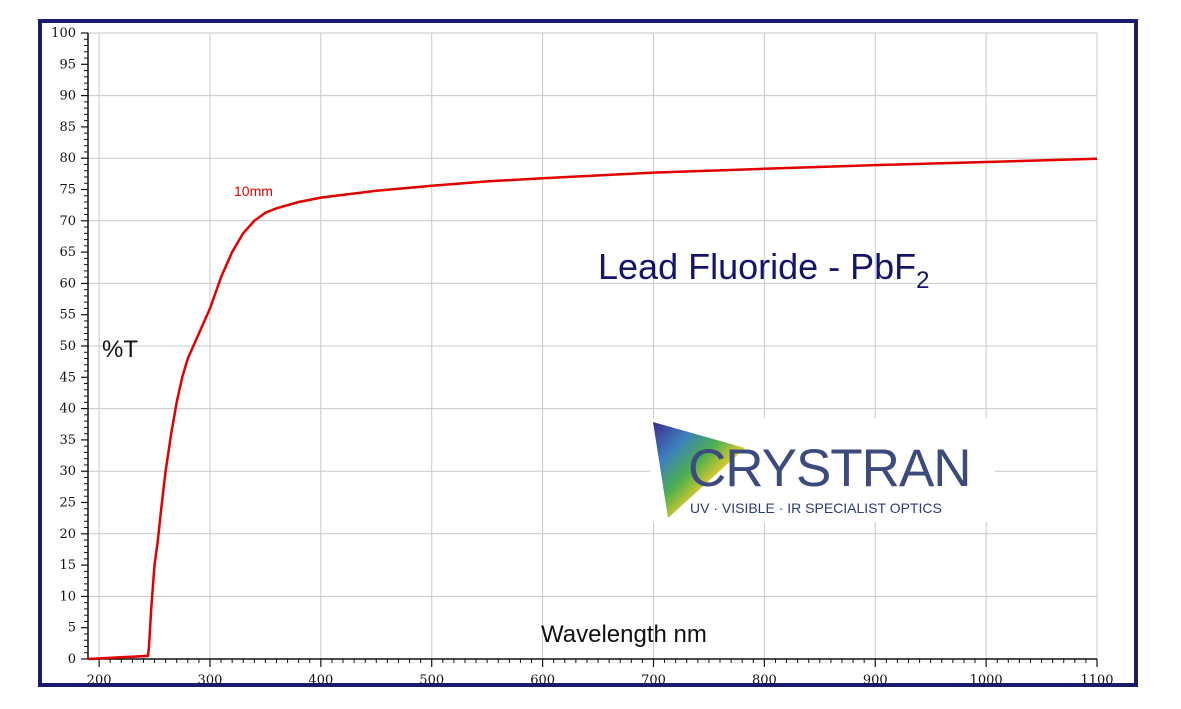 The image size is (1181, 709). Describe the element at coordinates (67, 534) in the screenshot. I see `y-tick-label: 20` at that location.